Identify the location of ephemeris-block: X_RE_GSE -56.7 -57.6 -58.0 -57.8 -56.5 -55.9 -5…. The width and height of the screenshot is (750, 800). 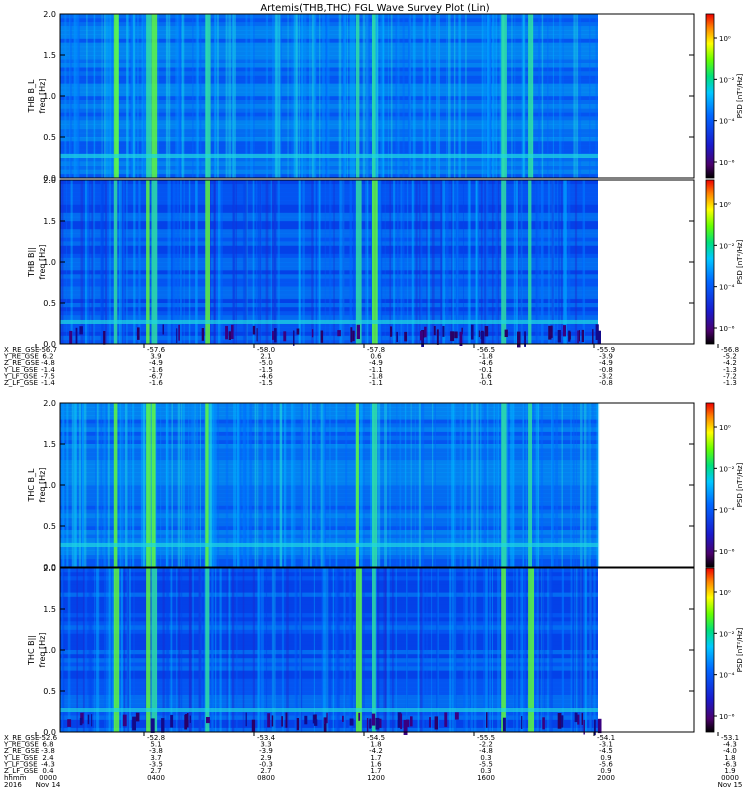
(371, 365).